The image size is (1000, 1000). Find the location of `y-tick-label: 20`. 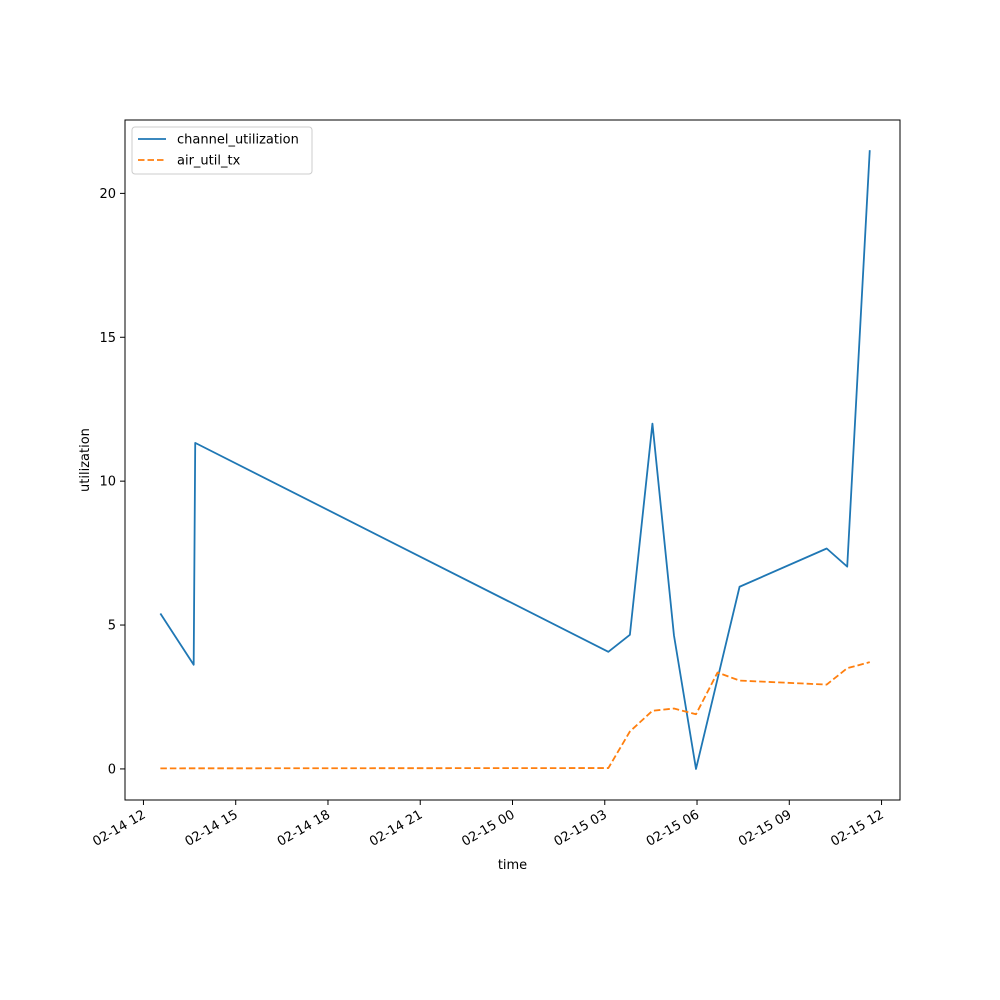

y-tick-label: 20 is located at coordinates (107, 194).